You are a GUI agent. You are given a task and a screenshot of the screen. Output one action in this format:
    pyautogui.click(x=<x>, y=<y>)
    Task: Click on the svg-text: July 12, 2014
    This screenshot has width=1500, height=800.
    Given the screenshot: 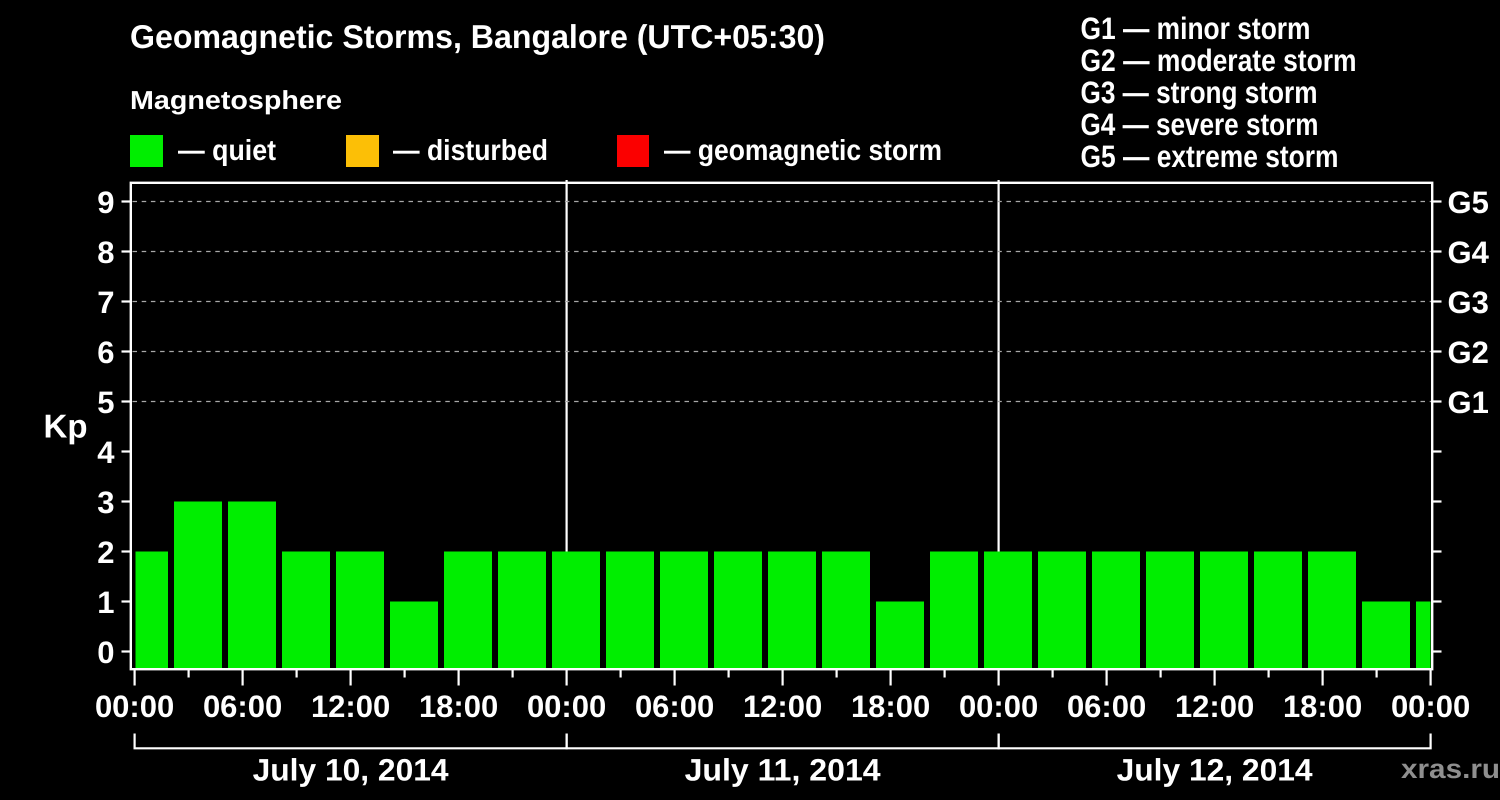 What is the action you would take?
    pyautogui.click(x=1215, y=770)
    